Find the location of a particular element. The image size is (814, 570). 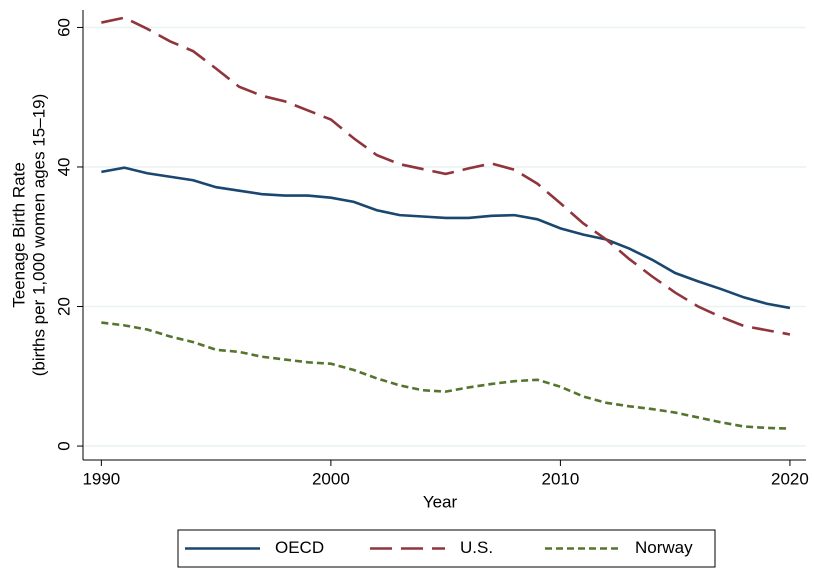

y-tick-label: 40 is located at coordinates (63, 167).